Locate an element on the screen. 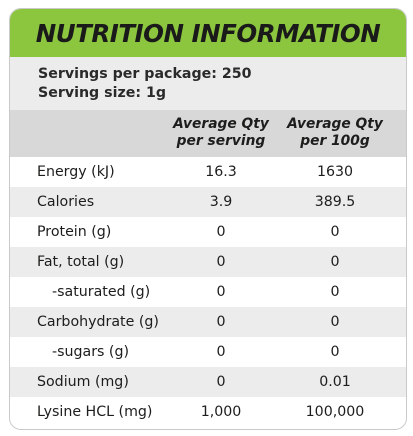  title-bar: NUTRITION INFORMATION is located at coordinates (208, 33).